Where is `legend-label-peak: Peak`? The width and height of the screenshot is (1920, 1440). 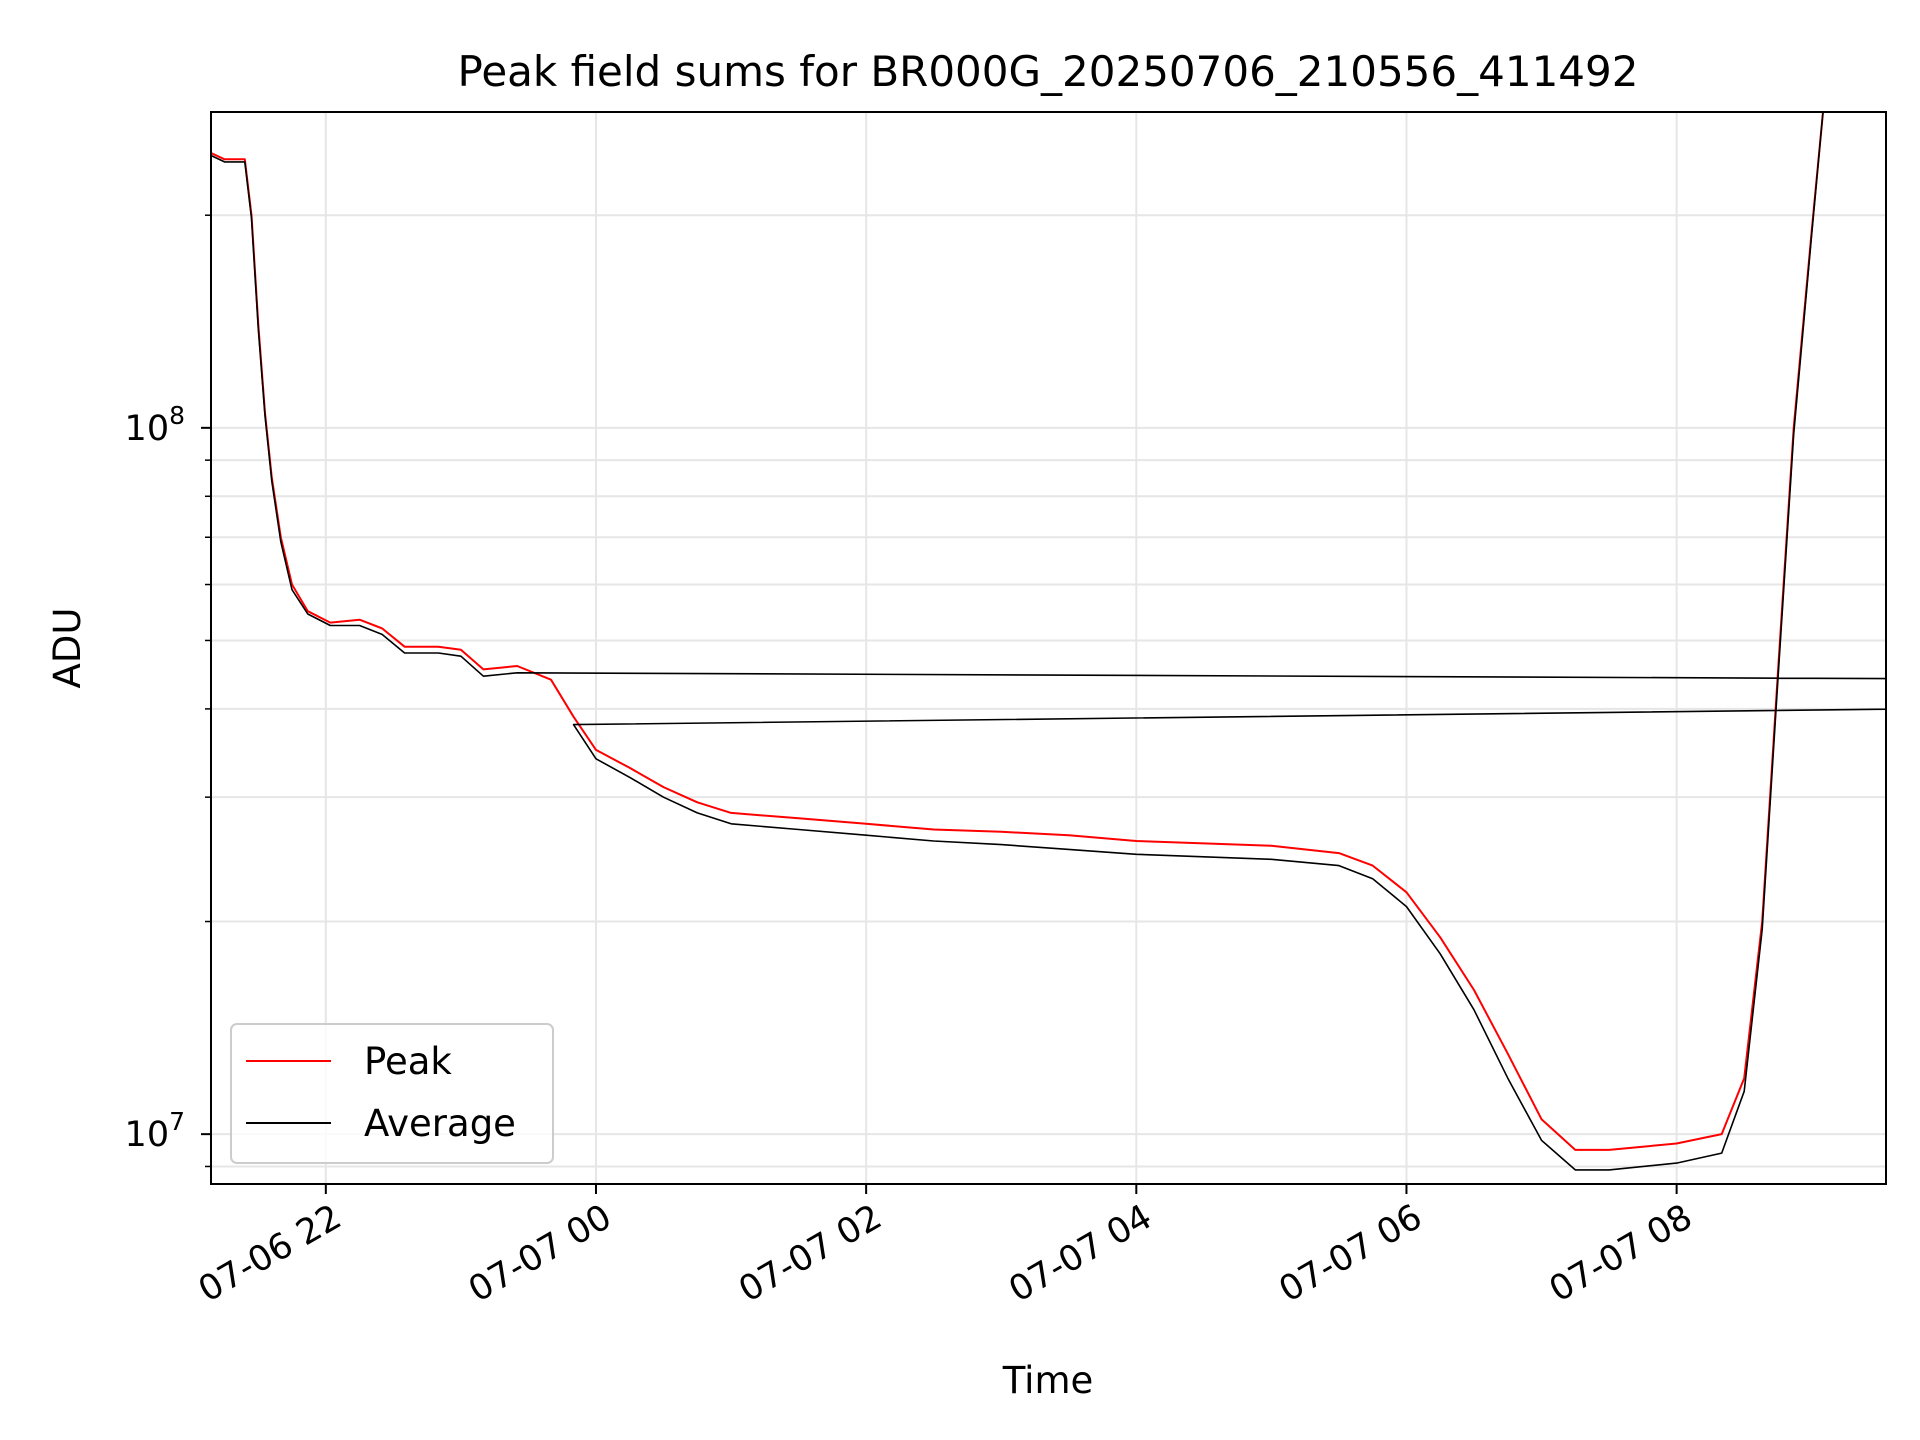 legend-label-peak: Peak is located at coordinates (408, 1061).